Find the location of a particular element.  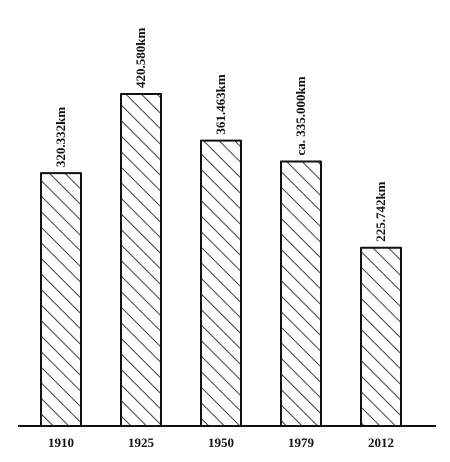

x-tick-label-1910: 1910 is located at coordinates (61, 442).